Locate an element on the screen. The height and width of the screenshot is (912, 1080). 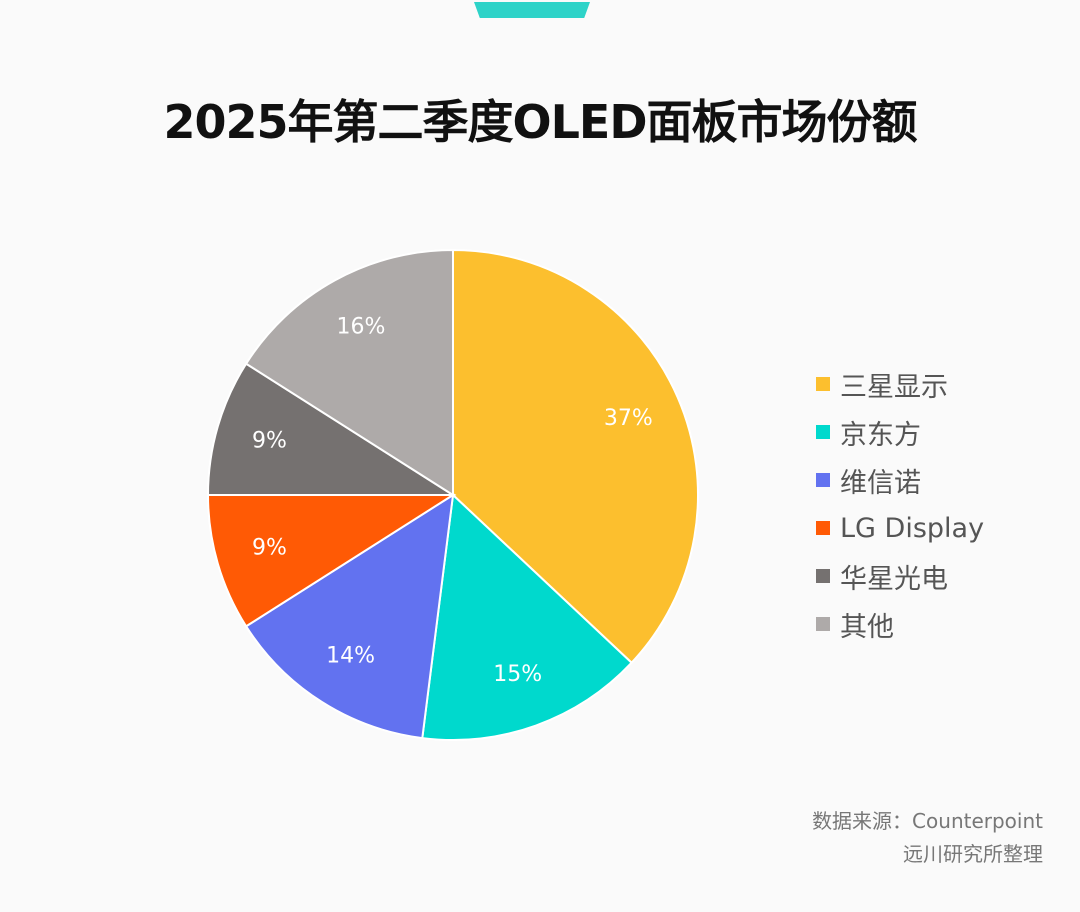
legend-label: 维信诺 is located at coordinates (880, 483).